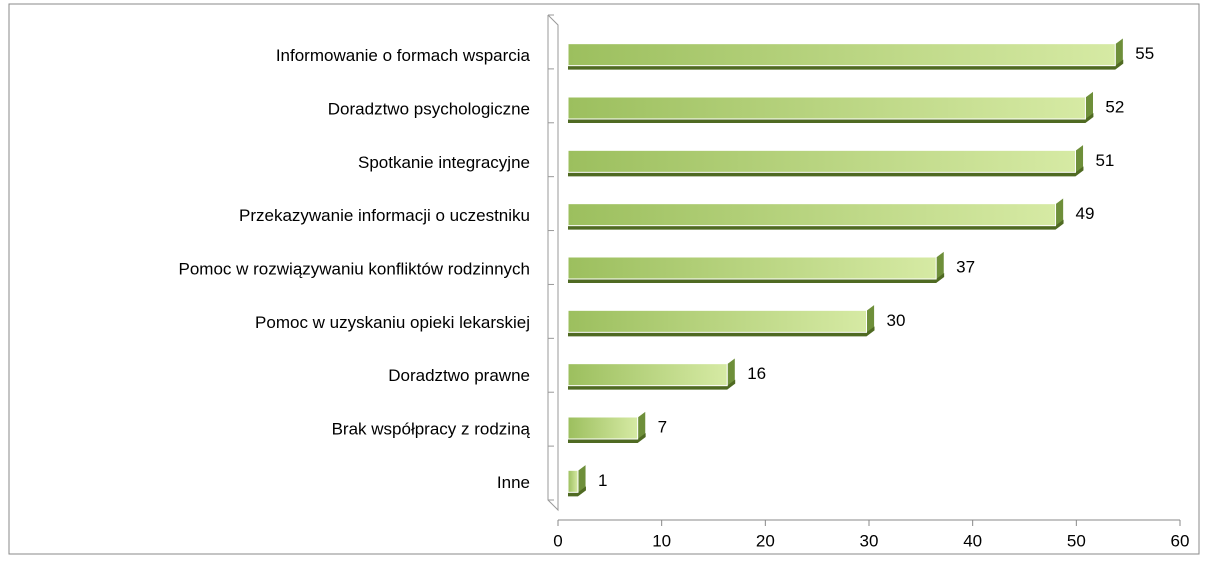 The image size is (1208, 562). What do you see at coordinates (965, 266) in the screenshot?
I see `value-label: 37` at bounding box center [965, 266].